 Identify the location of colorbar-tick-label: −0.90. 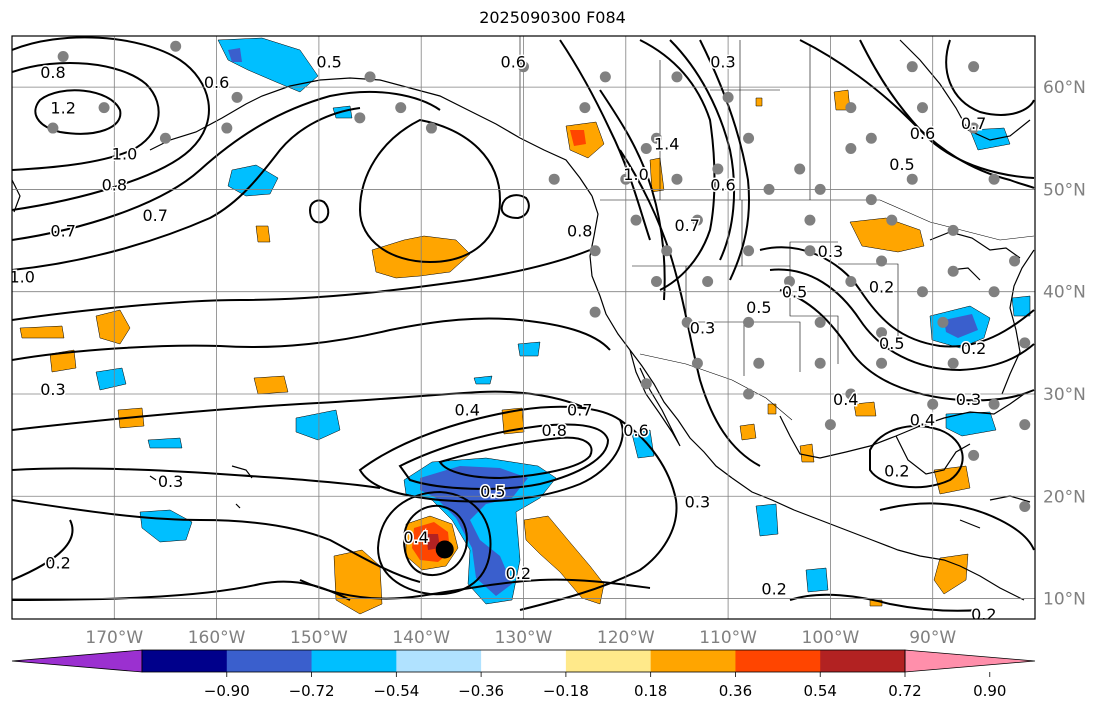
(227, 691).